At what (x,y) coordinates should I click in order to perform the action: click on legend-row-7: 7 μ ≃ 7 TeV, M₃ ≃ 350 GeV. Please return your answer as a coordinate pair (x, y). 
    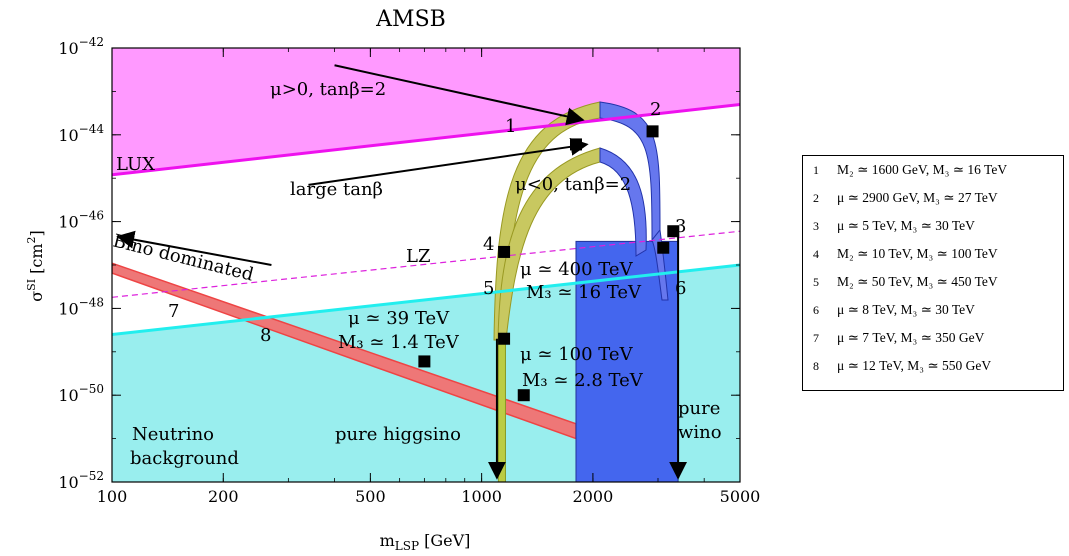
    Looking at the image, I should click on (933, 338).